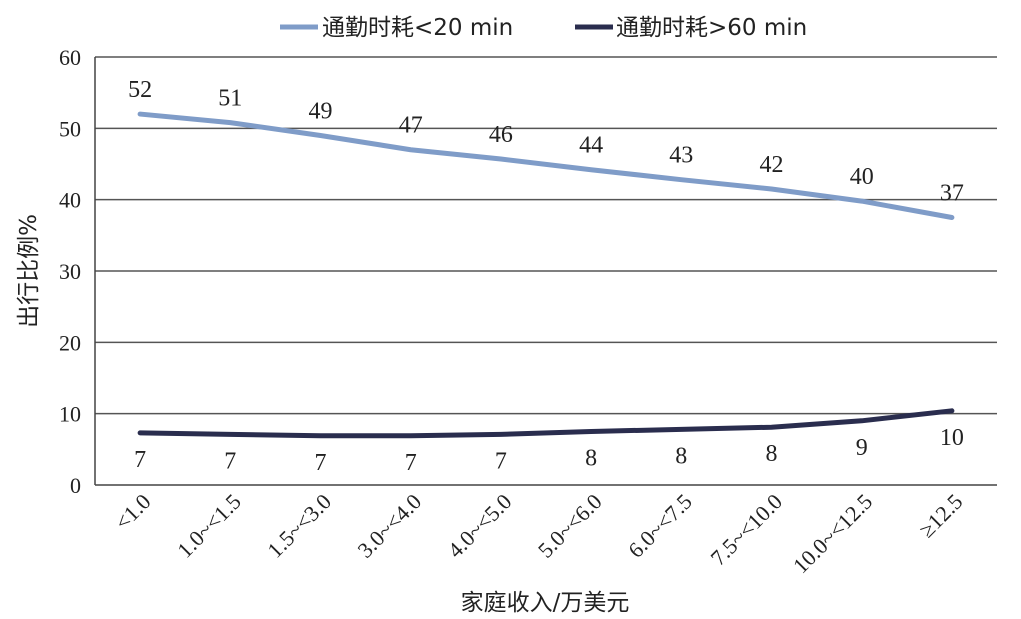 This screenshot has width=1021, height=619. I want to click on y-tick-label: 60, so click(70, 57).